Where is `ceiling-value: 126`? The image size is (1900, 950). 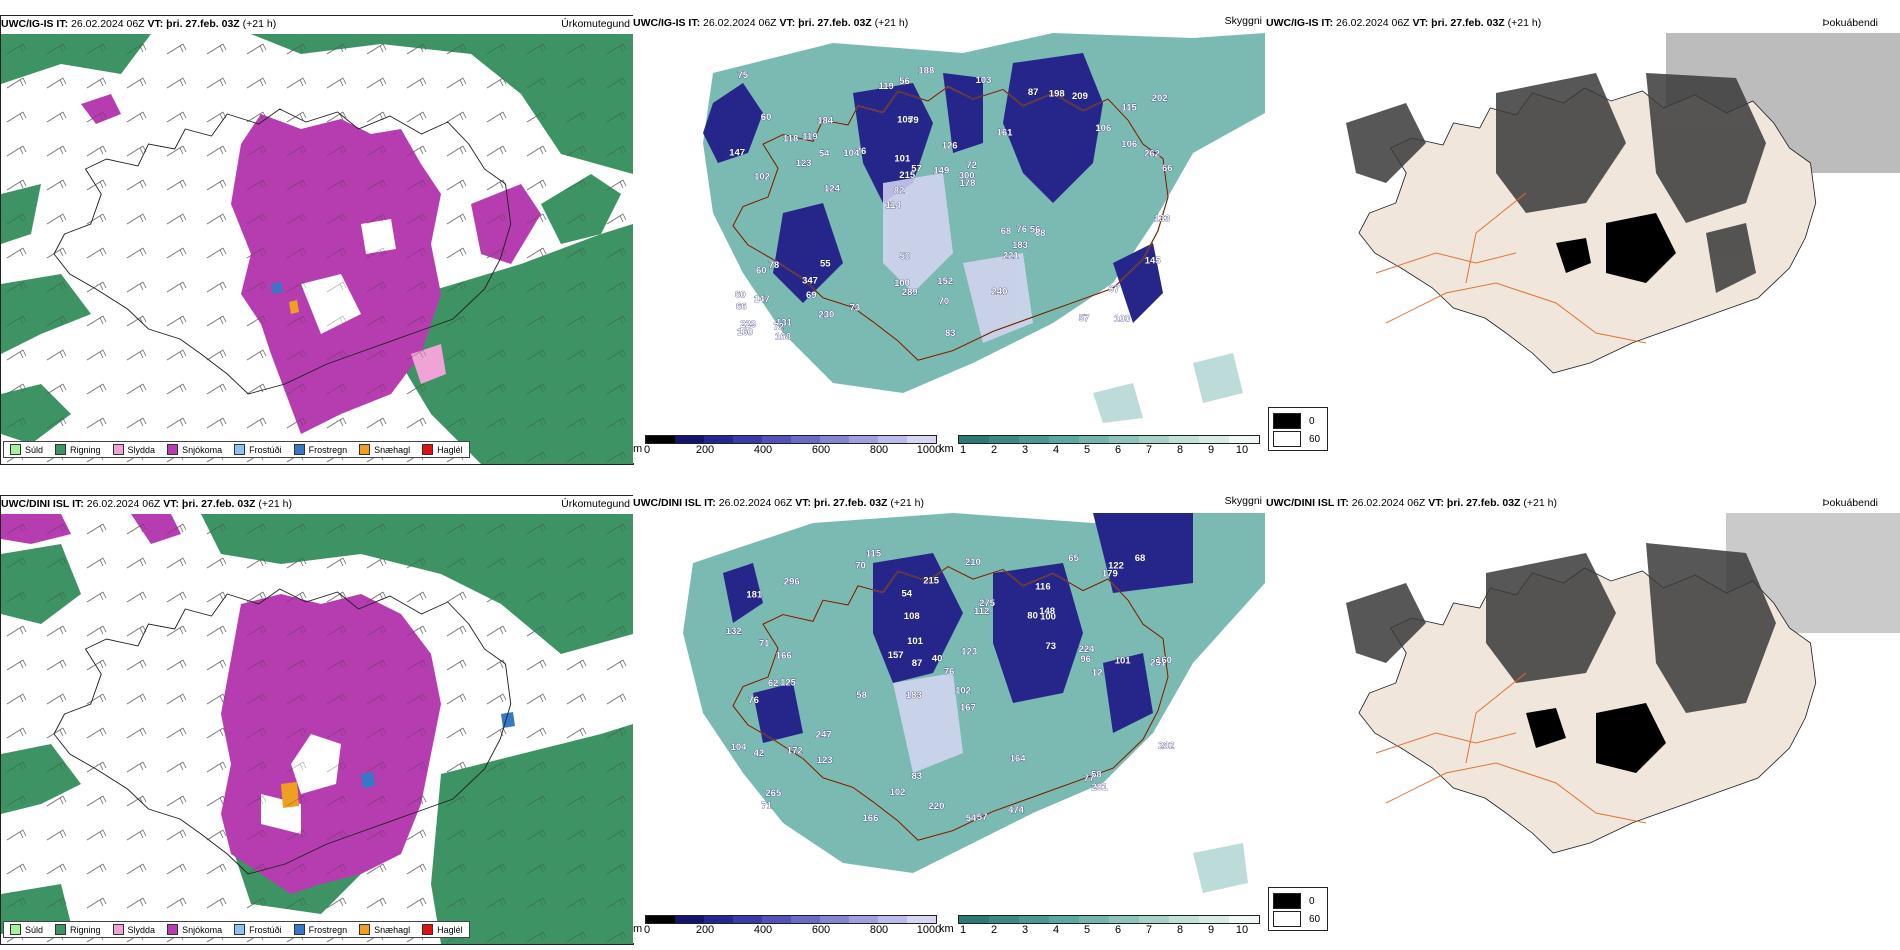
ceiling-value: 126 is located at coordinates (950, 146).